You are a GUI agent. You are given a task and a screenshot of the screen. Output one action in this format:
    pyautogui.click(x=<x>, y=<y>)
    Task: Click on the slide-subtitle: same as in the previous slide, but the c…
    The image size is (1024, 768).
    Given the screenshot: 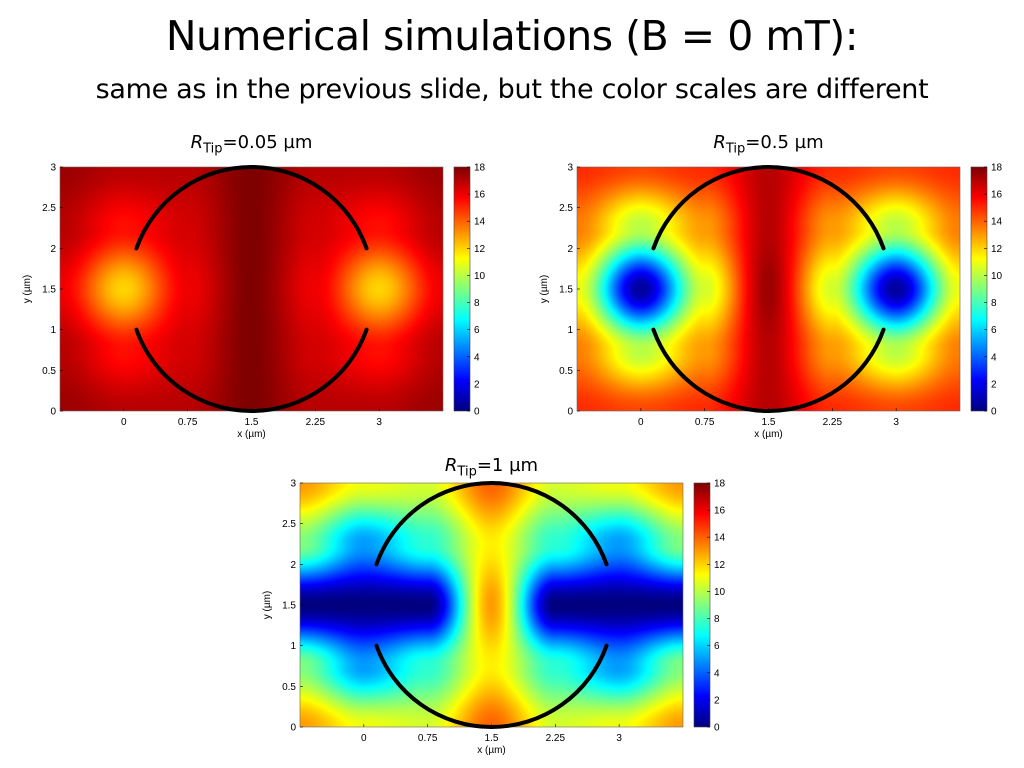 What is the action you would take?
    pyautogui.click(x=512, y=89)
    